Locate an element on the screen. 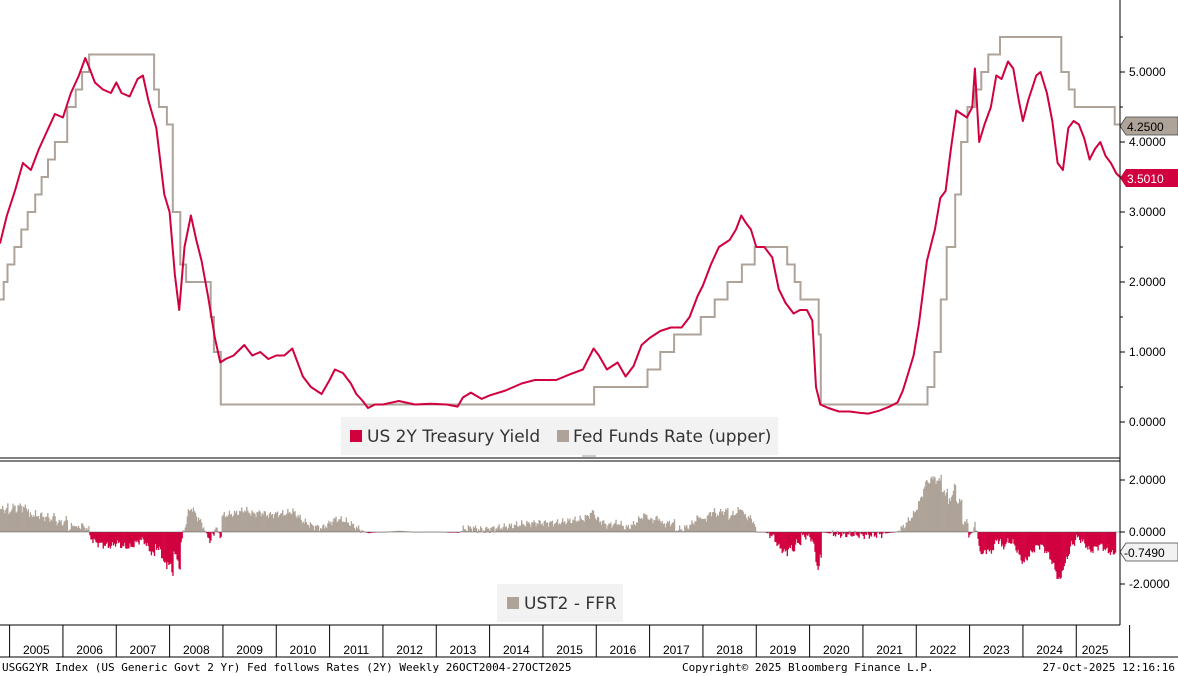 This screenshot has width=1178, height=676. x-year-label: 2017 is located at coordinates (676, 650).